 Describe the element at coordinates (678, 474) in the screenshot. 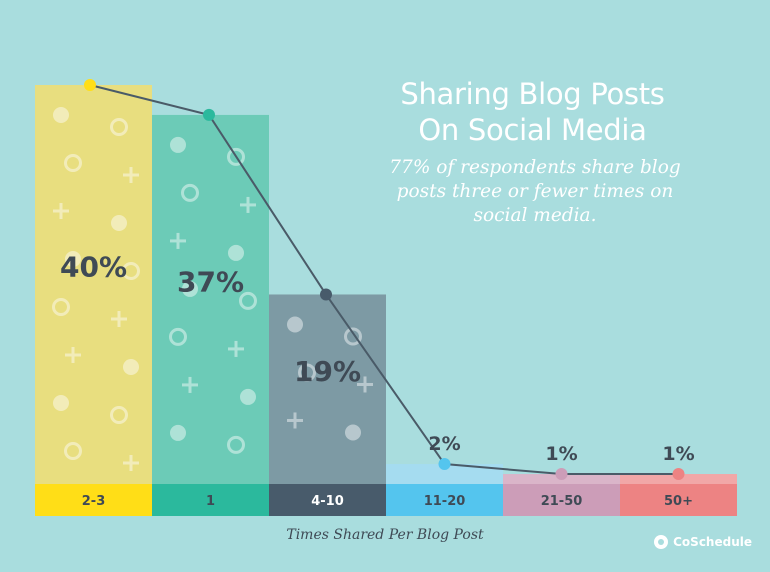

I see `trend-point-50+` at that location.